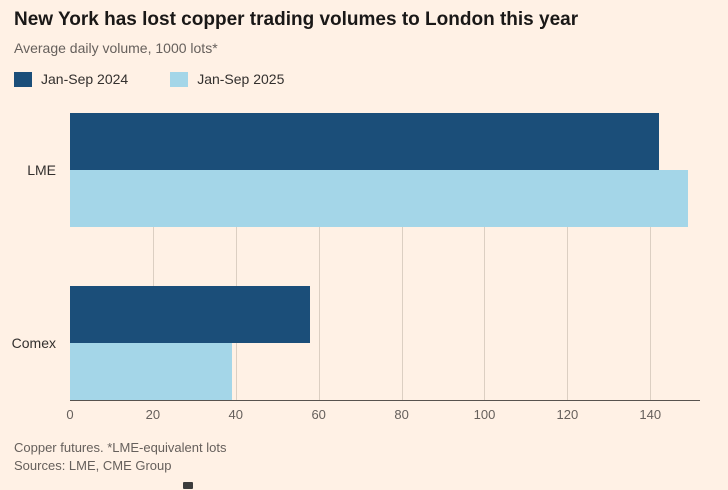  Describe the element at coordinates (484, 414) in the screenshot. I see `x-tick-label: 100` at that location.